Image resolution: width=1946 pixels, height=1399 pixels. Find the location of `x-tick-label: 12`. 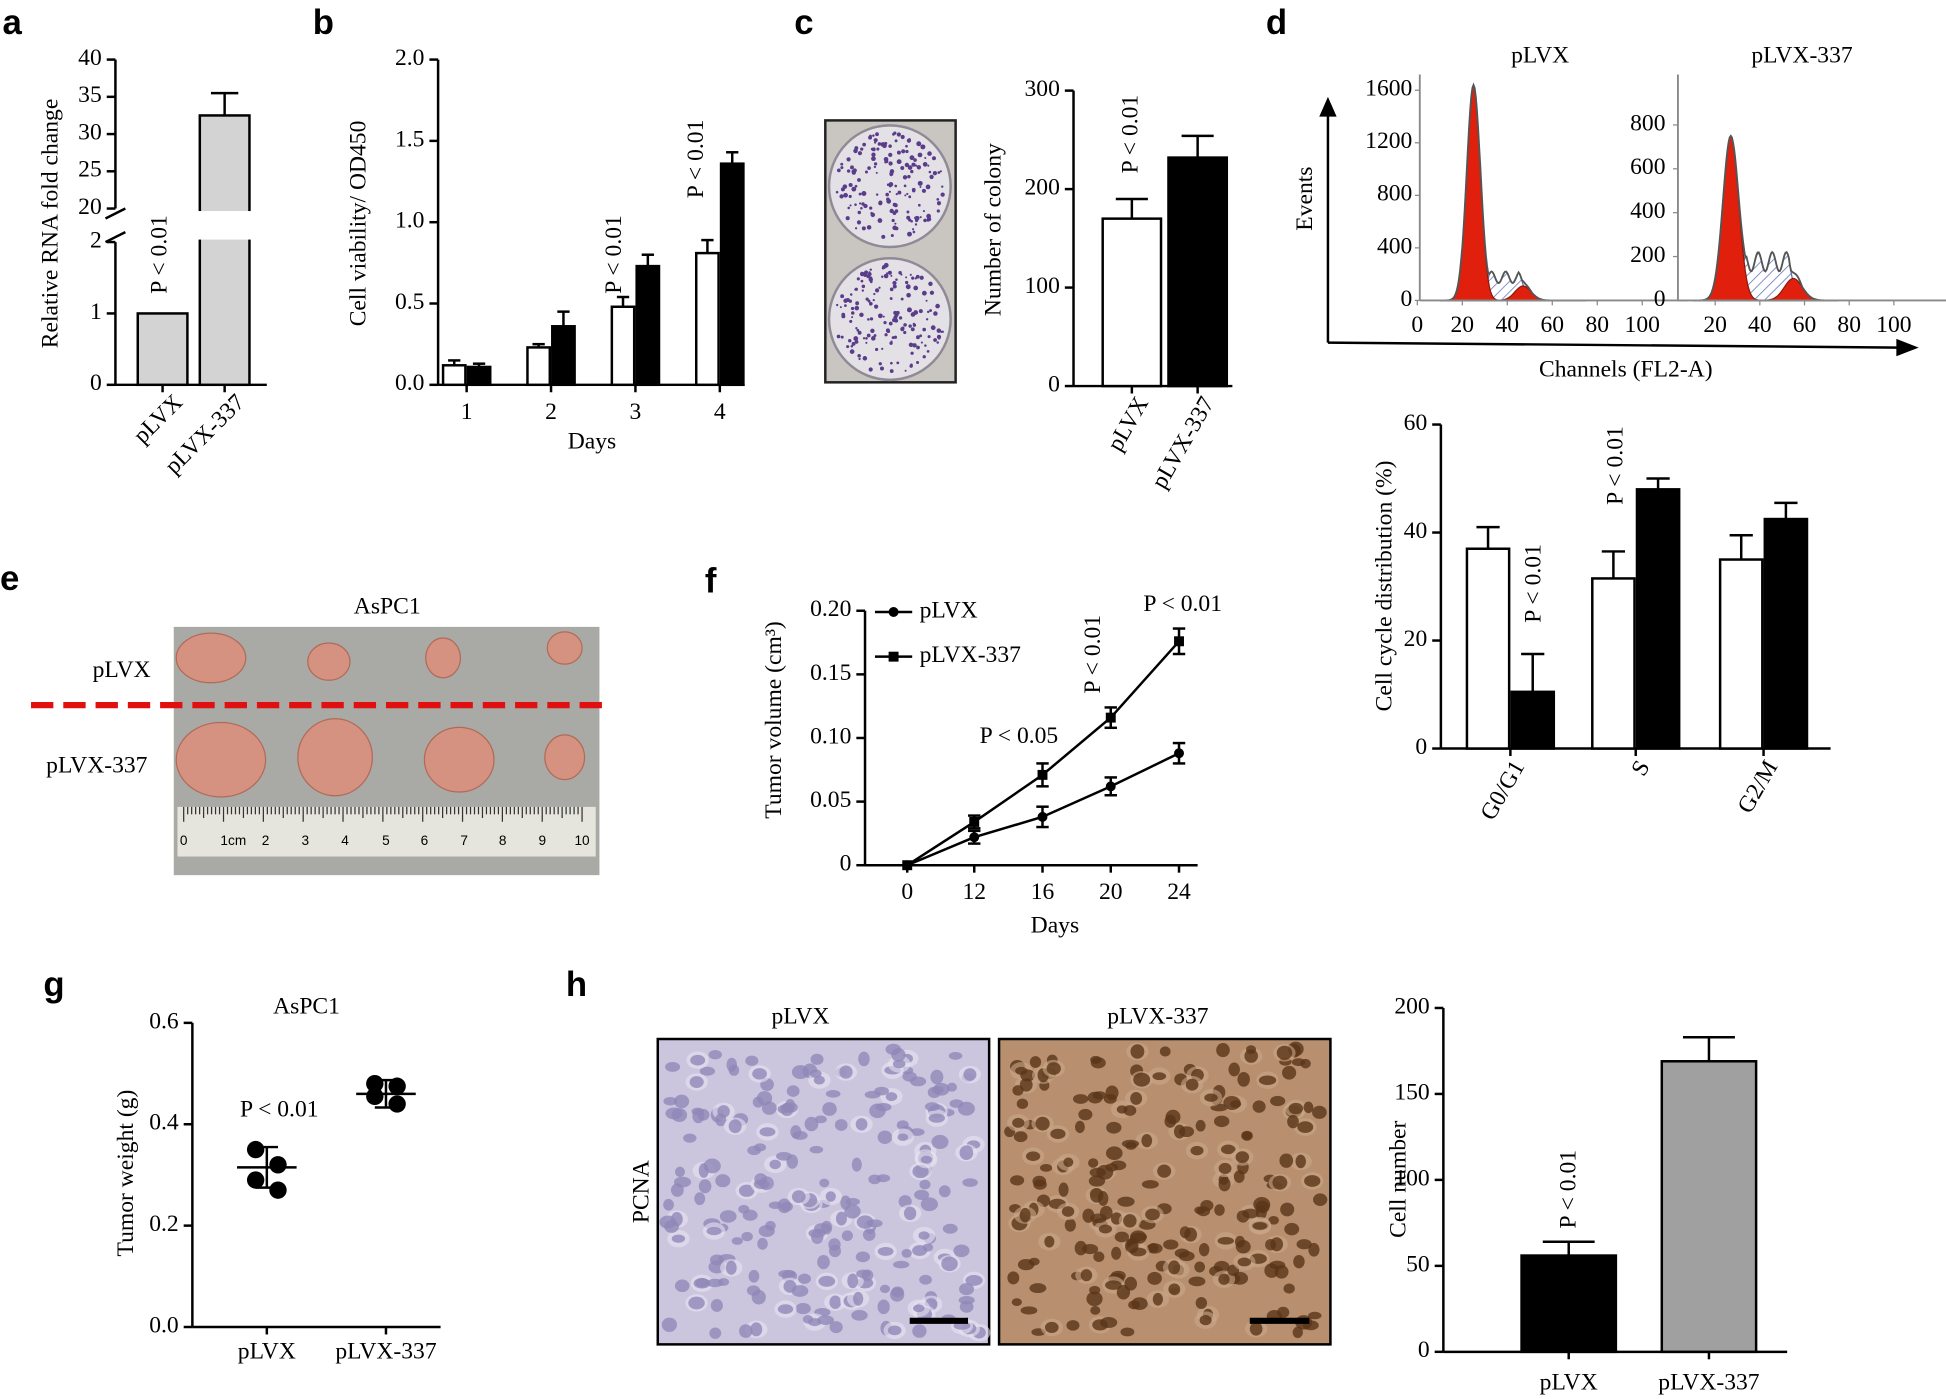

x-tick-label: 12 is located at coordinates (974, 892).